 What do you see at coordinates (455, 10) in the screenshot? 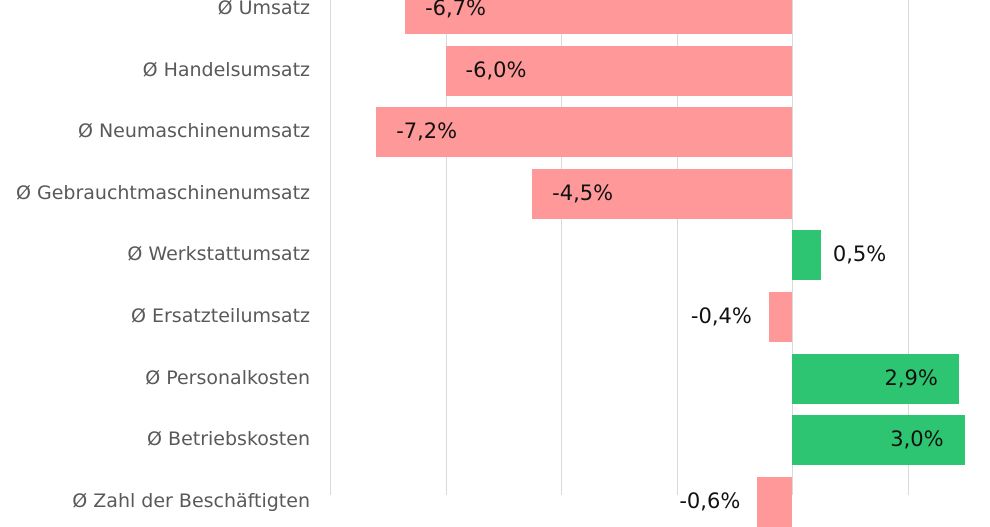
I see `value-label: -6,7%` at bounding box center [455, 10].